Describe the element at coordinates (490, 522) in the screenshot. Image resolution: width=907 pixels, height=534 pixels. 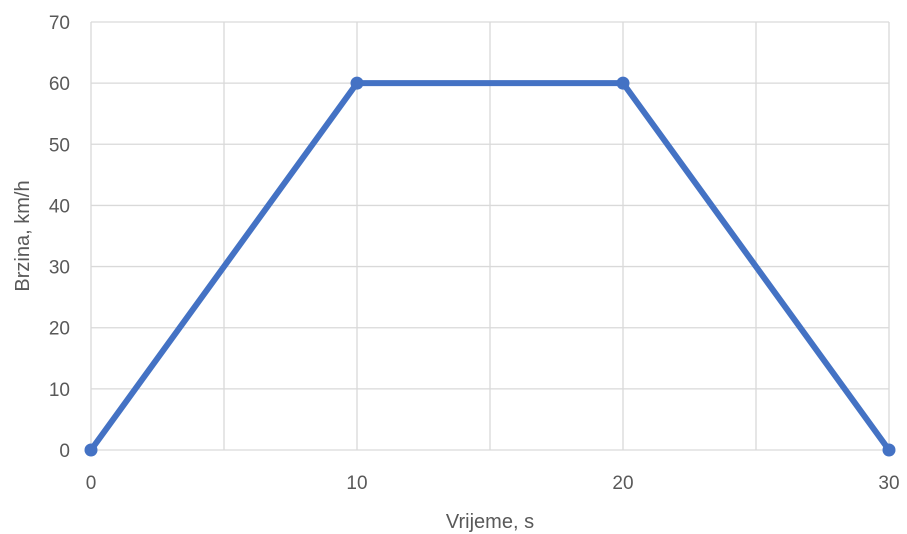
I see `x-axis-title: Vrijeme, s` at that location.